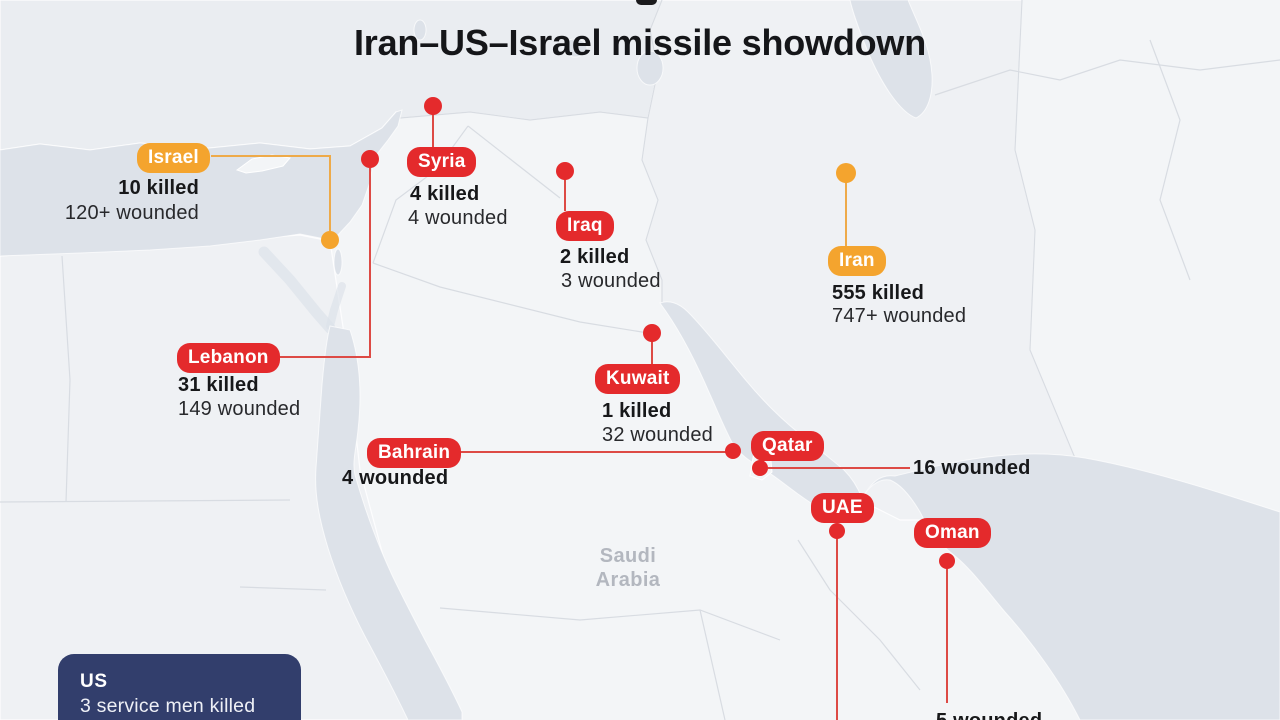  I want to click on iraq-killed-stat: 2 killed, so click(595, 257).